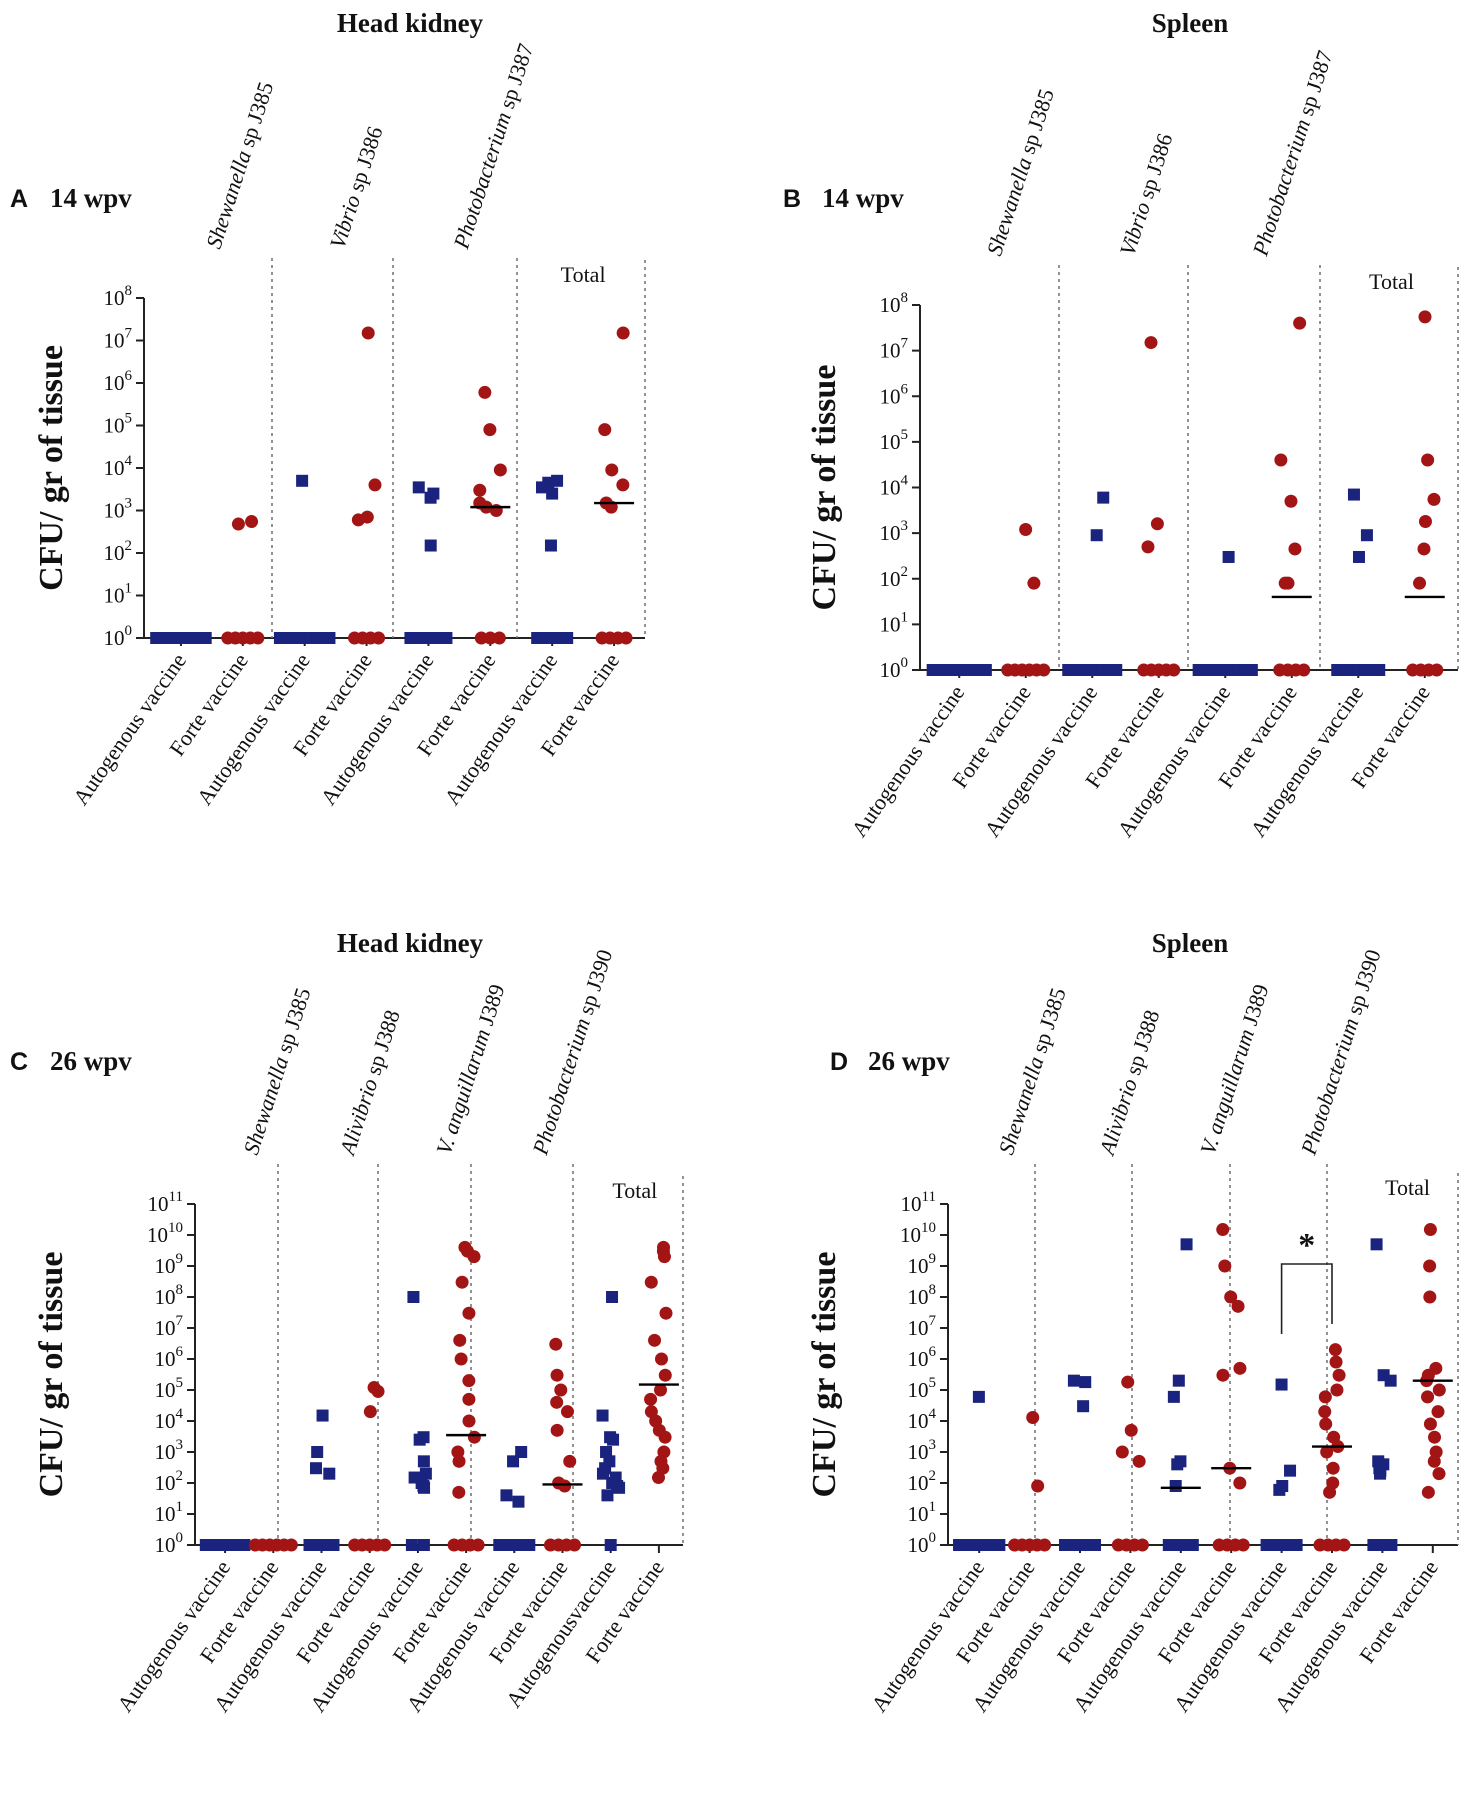 This screenshot has height=1795, width=1476. I want to click on panel-label: A, so click(19, 199).